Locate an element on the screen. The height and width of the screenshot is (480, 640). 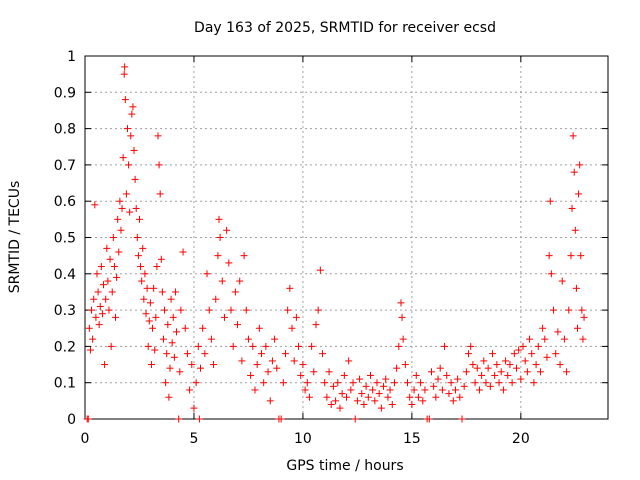
y-tick-label: 0.1 is located at coordinates (65, 384).